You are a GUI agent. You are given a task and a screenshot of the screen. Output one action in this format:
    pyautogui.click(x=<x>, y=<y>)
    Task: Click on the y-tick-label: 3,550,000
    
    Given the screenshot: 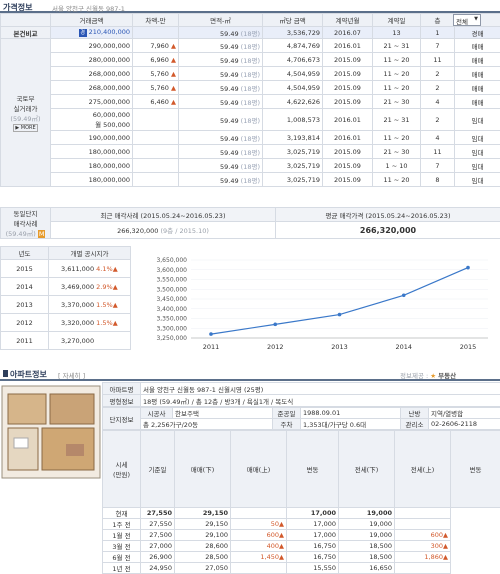 What is the action you would take?
    pyautogui.click(x=171, y=280)
    